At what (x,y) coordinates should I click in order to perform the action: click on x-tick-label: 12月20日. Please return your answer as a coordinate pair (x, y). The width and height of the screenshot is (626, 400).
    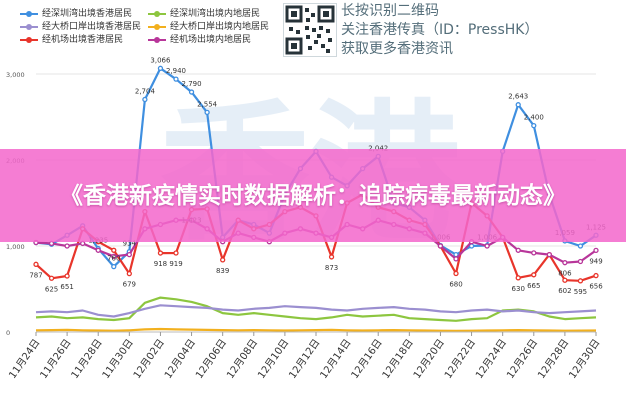
    Looking at the image, I should click on (429, 359).